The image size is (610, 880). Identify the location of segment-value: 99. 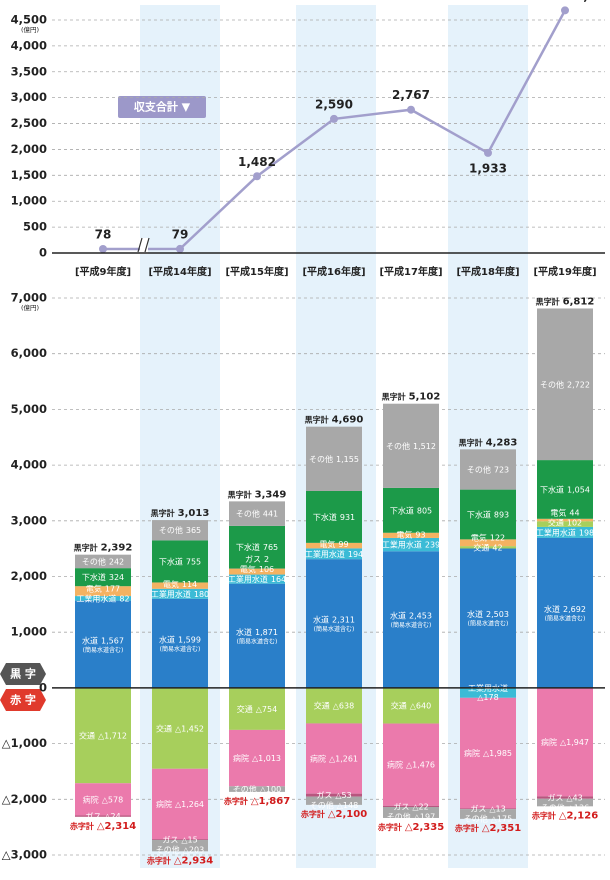
(343, 543).